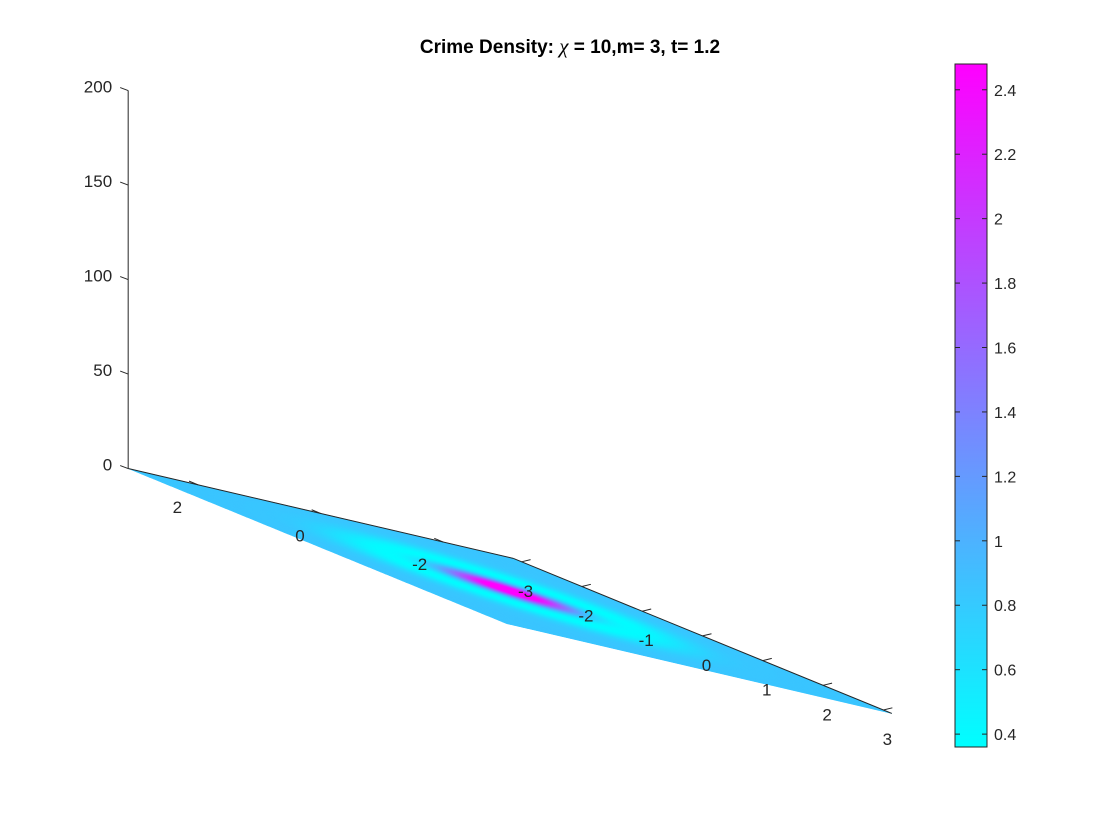 The image size is (1120, 840). I want to click on chart-title-symbol: χ, so click(564, 46).